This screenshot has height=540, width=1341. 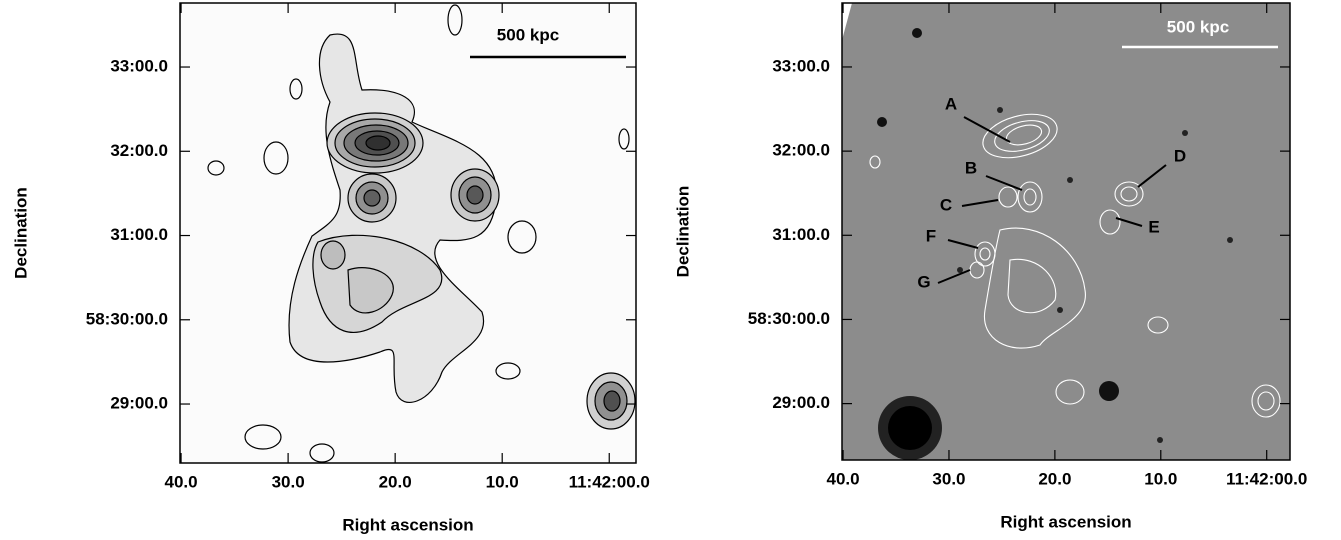 What do you see at coordinates (946, 204) in the screenshot?
I see `annotation: C` at bounding box center [946, 204].